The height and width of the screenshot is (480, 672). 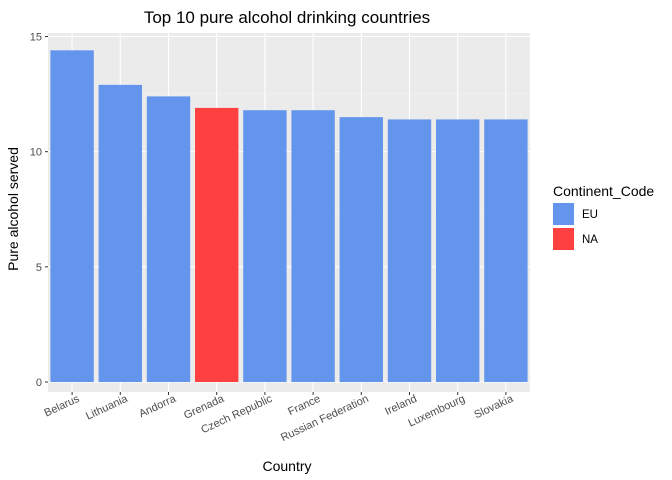 What do you see at coordinates (603, 191) in the screenshot?
I see `legend-title: Continent_Code` at bounding box center [603, 191].